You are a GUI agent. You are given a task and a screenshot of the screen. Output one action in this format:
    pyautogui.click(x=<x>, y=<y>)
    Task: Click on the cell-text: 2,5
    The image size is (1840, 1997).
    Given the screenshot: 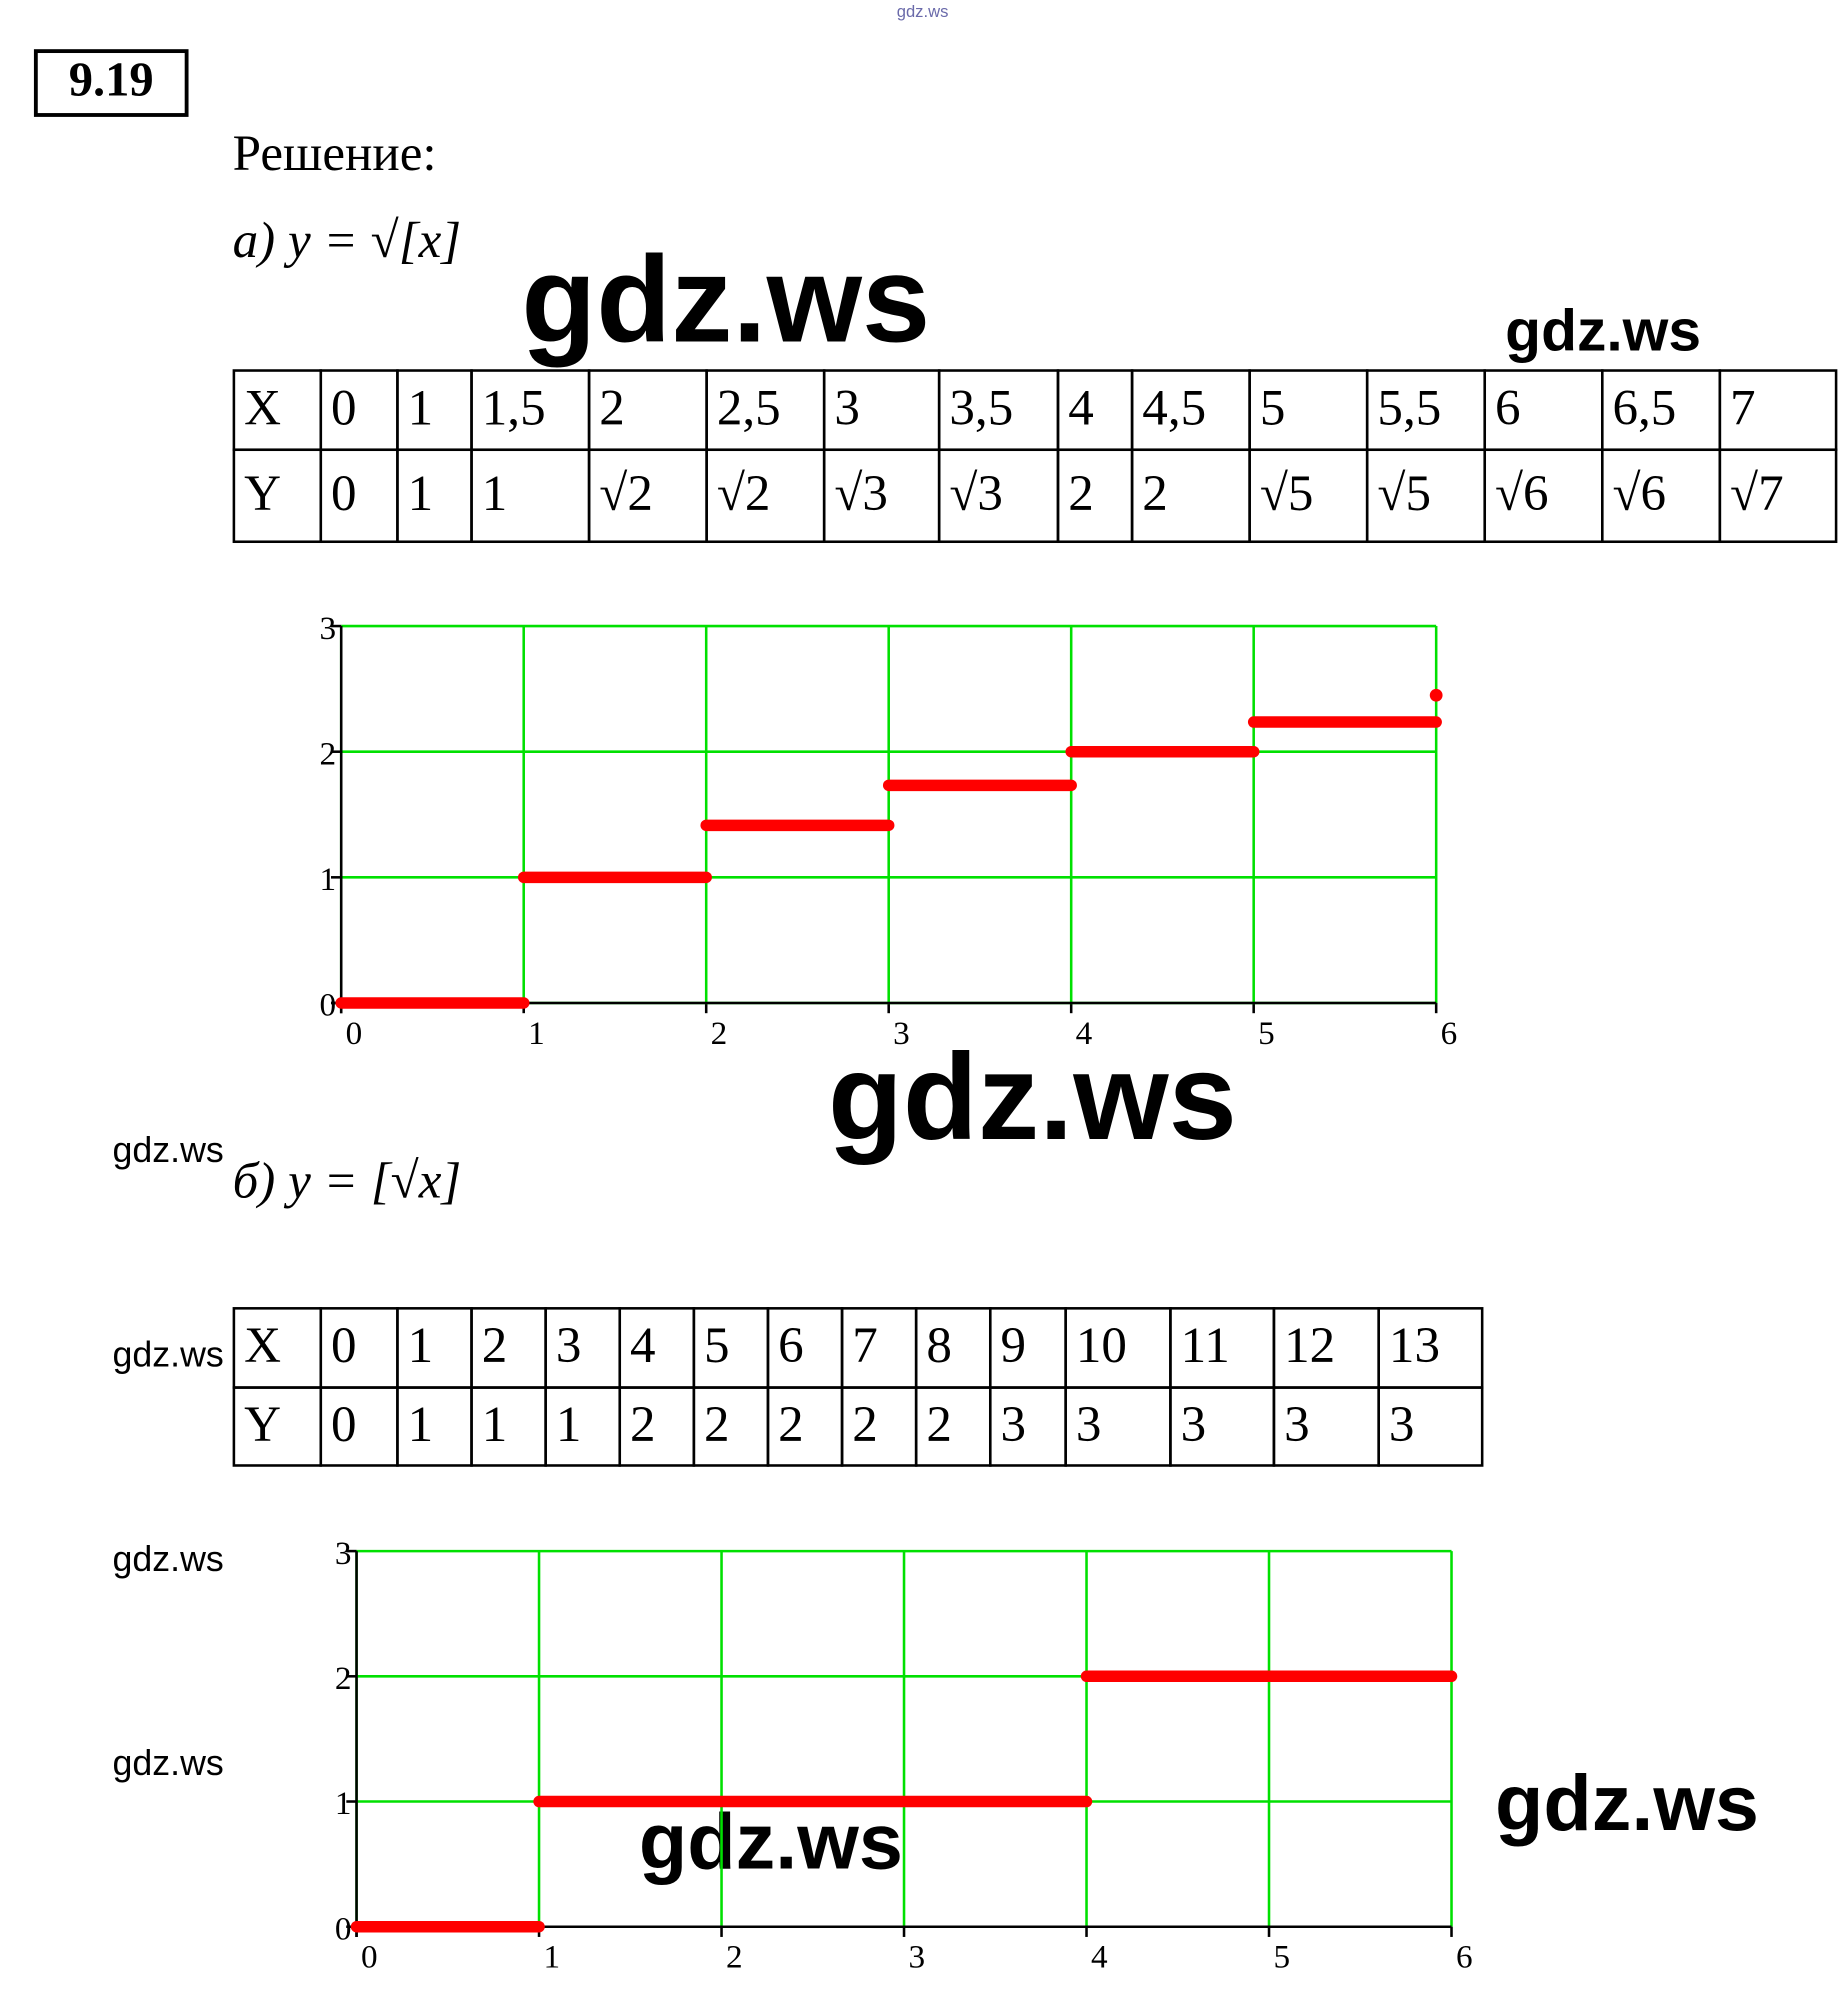 What is the action you would take?
    pyautogui.click(x=749, y=407)
    